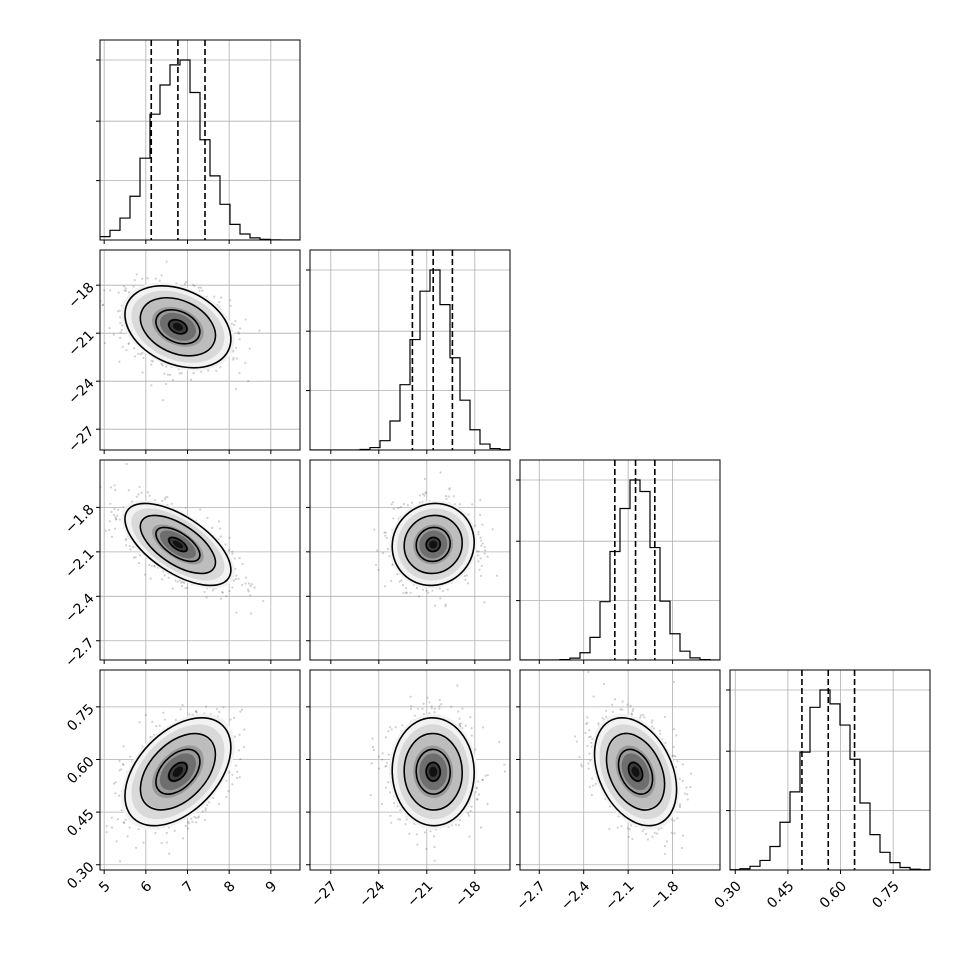 This screenshot has width=970, height=970. Describe the element at coordinates (830, 770) in the screenshot. I see `panel-frame` at that location.